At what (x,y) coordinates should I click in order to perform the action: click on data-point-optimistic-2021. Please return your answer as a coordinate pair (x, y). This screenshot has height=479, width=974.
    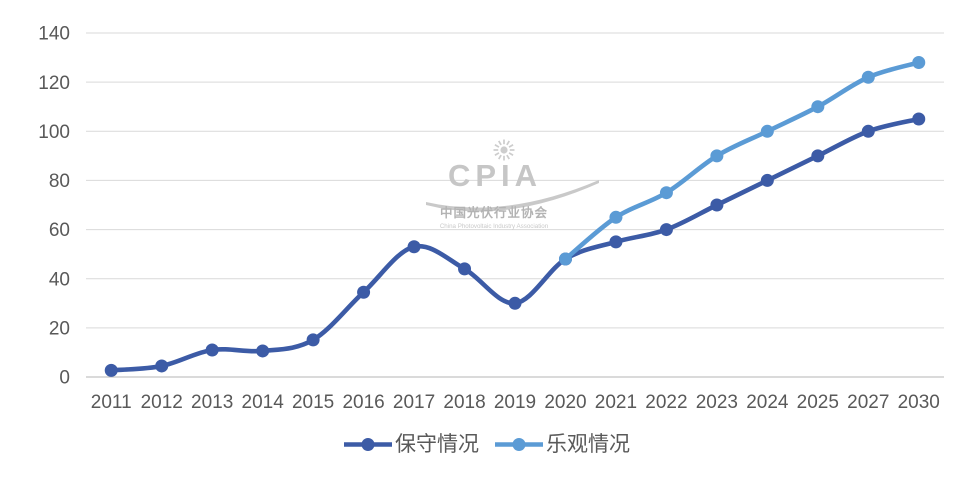
    Looking at the image, I should click on (616, 217).